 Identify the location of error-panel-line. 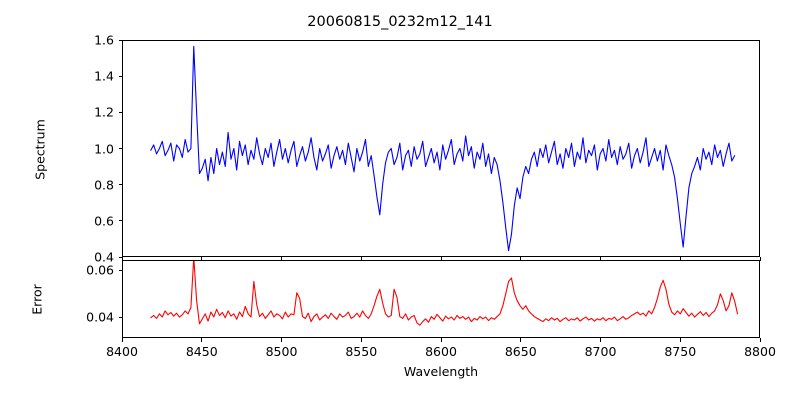
(444, 293).